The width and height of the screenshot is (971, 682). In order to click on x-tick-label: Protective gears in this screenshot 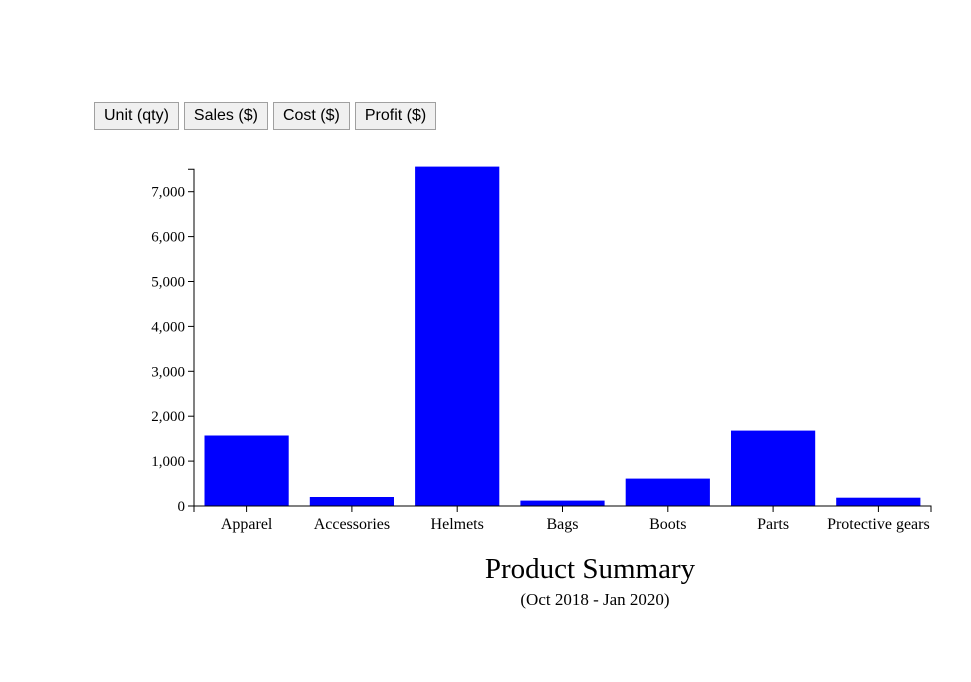, I will do `click(878, 524)`.